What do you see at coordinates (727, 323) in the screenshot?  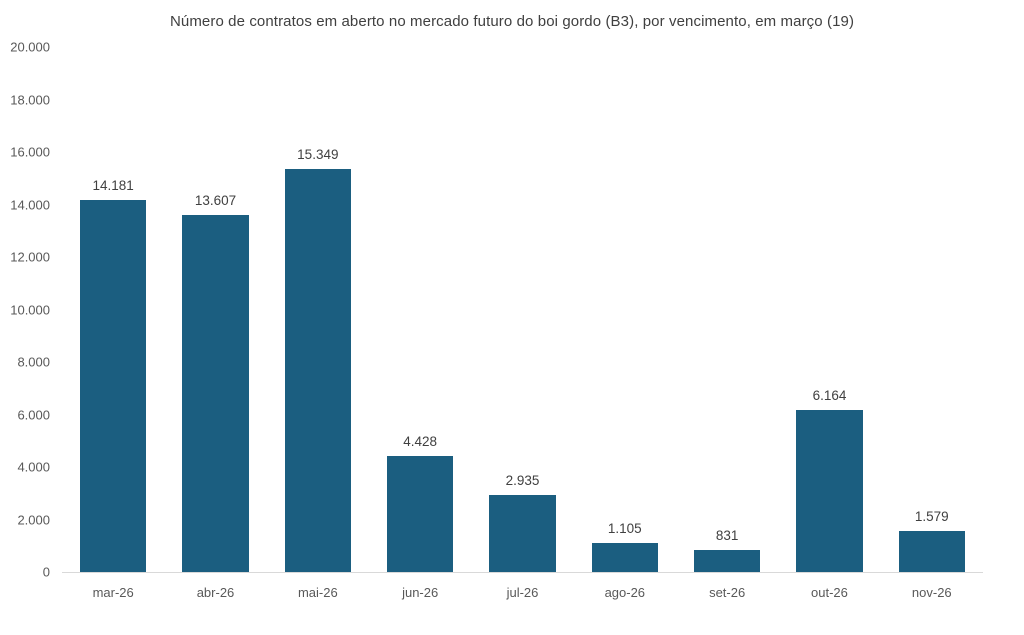 I see `bar-column: 831 set-26` at bounding box center [727, 323].